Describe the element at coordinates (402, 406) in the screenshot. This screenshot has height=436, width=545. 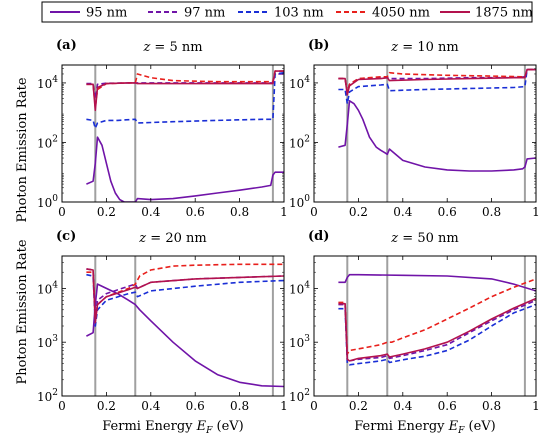
I see `xtick-label-3-2: 0.4` at that location.